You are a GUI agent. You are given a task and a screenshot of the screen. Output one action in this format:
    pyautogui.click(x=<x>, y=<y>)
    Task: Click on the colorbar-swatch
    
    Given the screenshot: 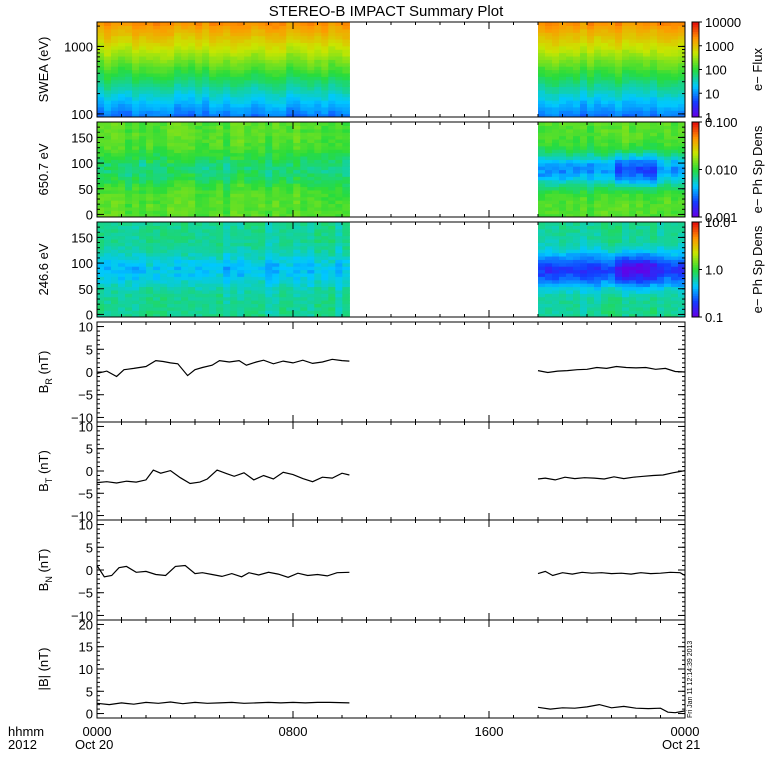 What is the action you would take?
    pyautogui.click(x=695, y=38)
    